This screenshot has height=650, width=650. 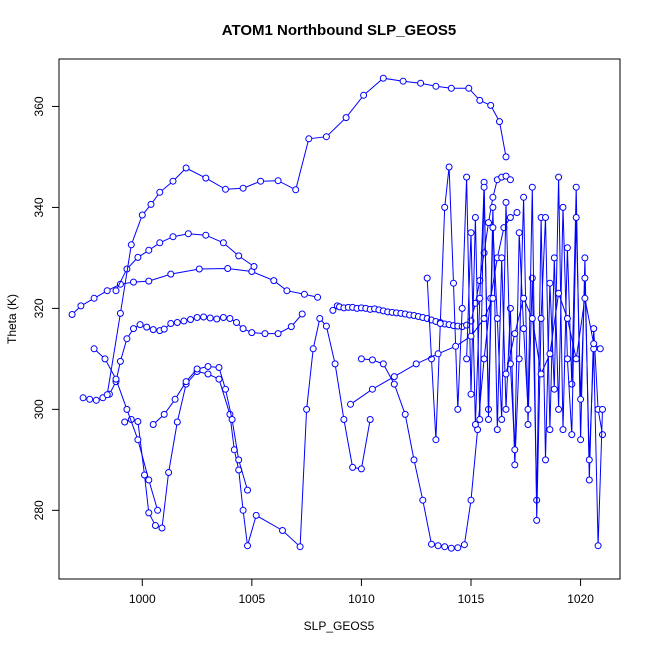 I want to click on y-tick-label: 300, so click(x=39, y=409).